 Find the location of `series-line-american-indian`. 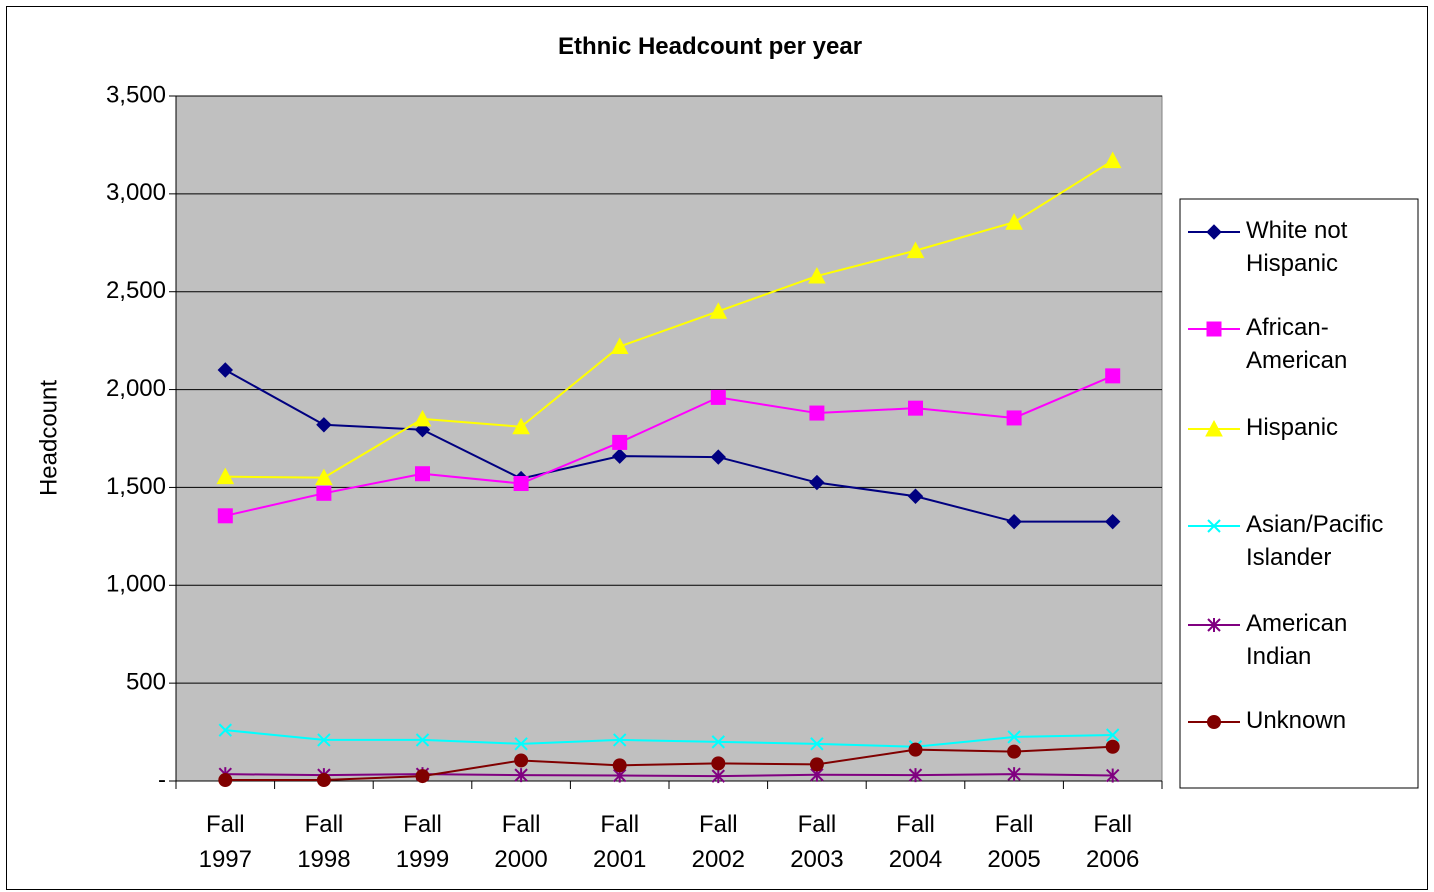

series-line-american-indian is located at coordinates (669, 775).